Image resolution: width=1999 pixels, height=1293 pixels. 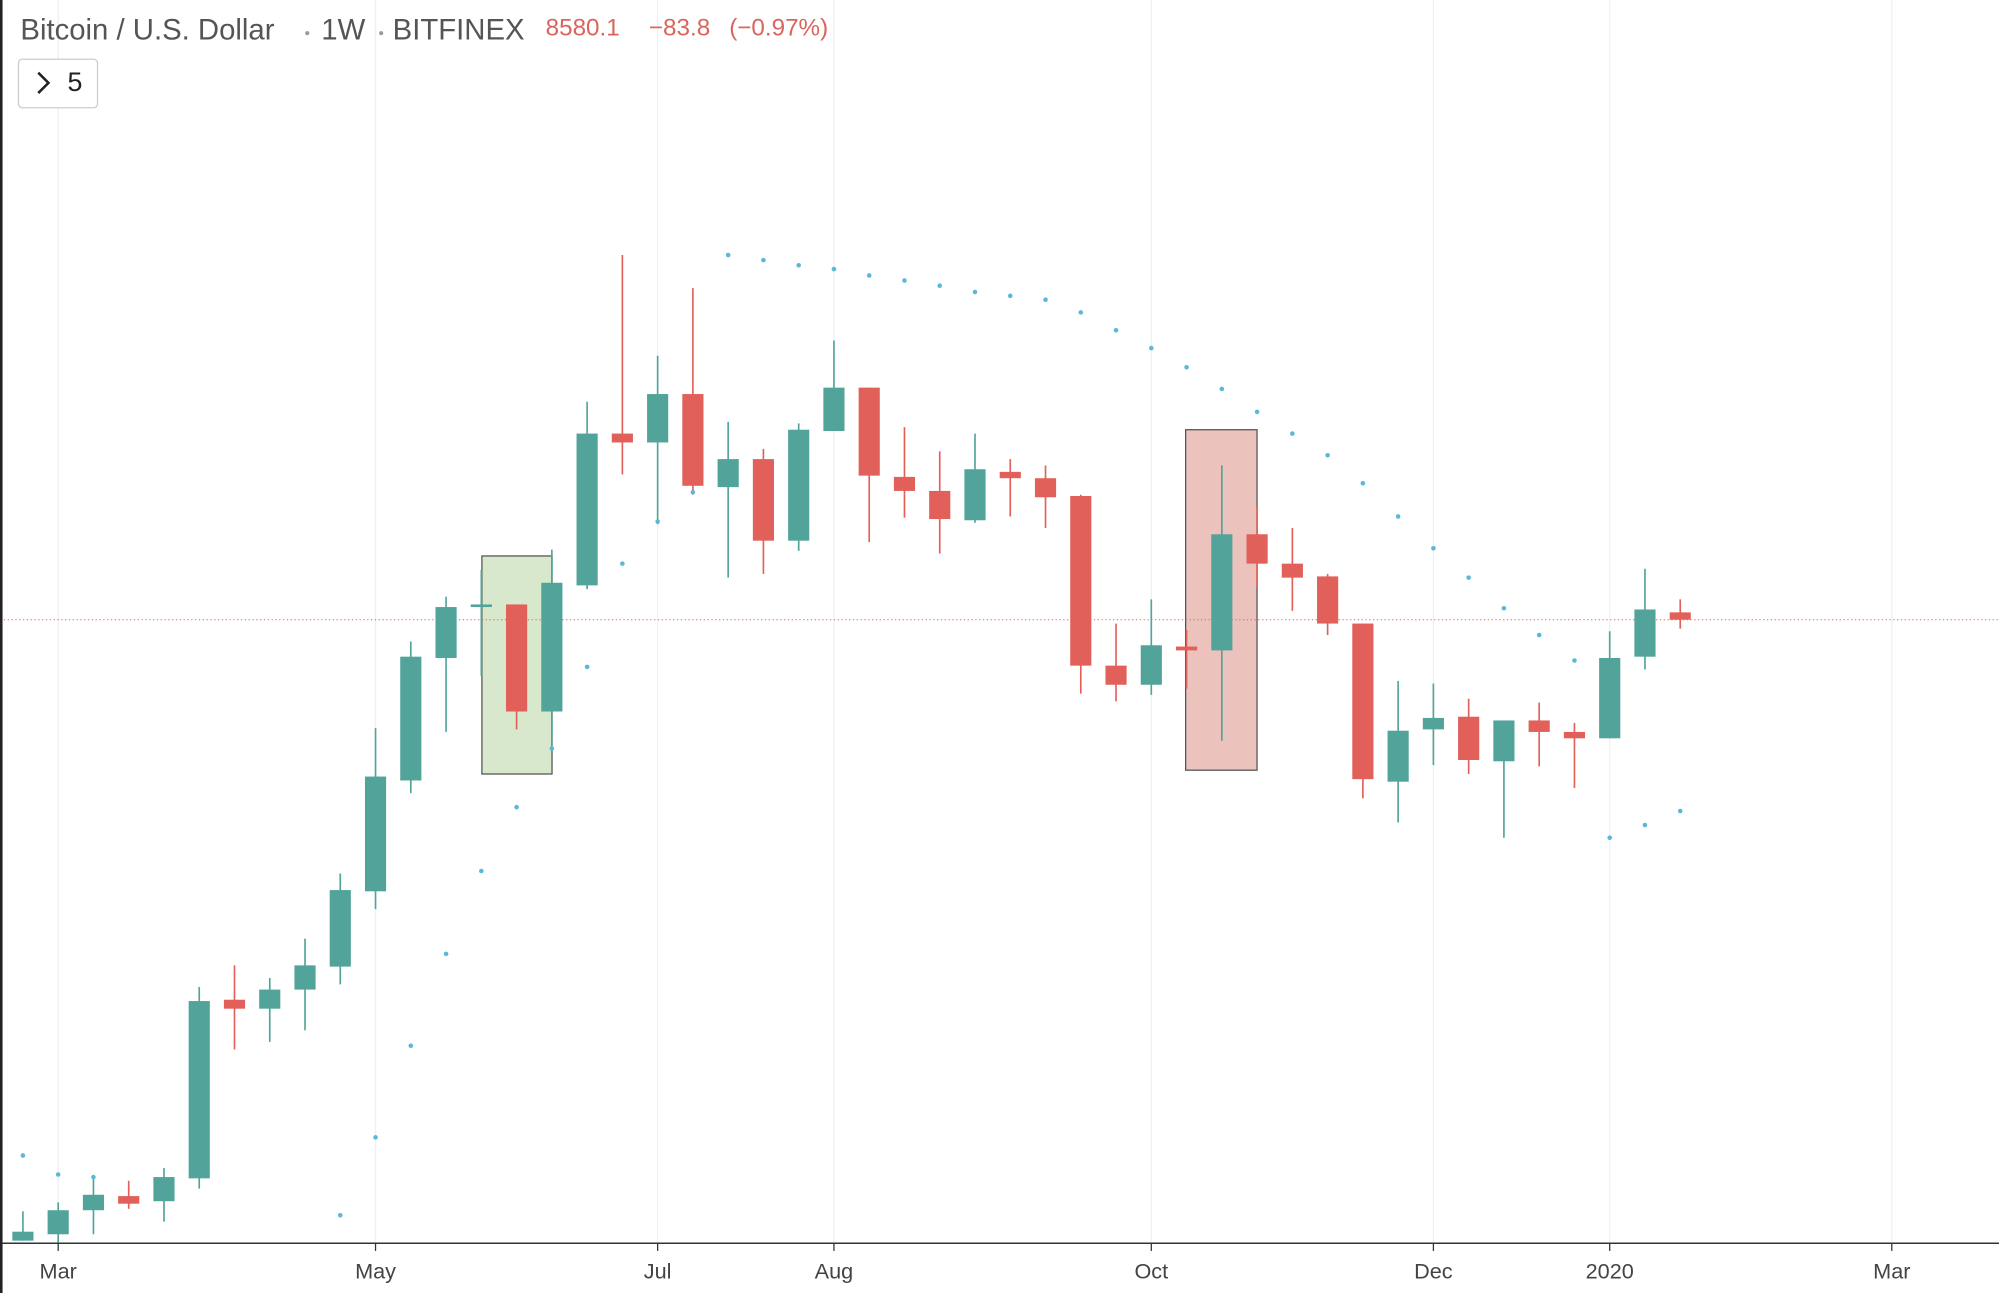 What do you see at coordinates (778, 28) in the screenshot?
I see `price-change-percent: (−0.97%)` at bounding box center [778, 28].